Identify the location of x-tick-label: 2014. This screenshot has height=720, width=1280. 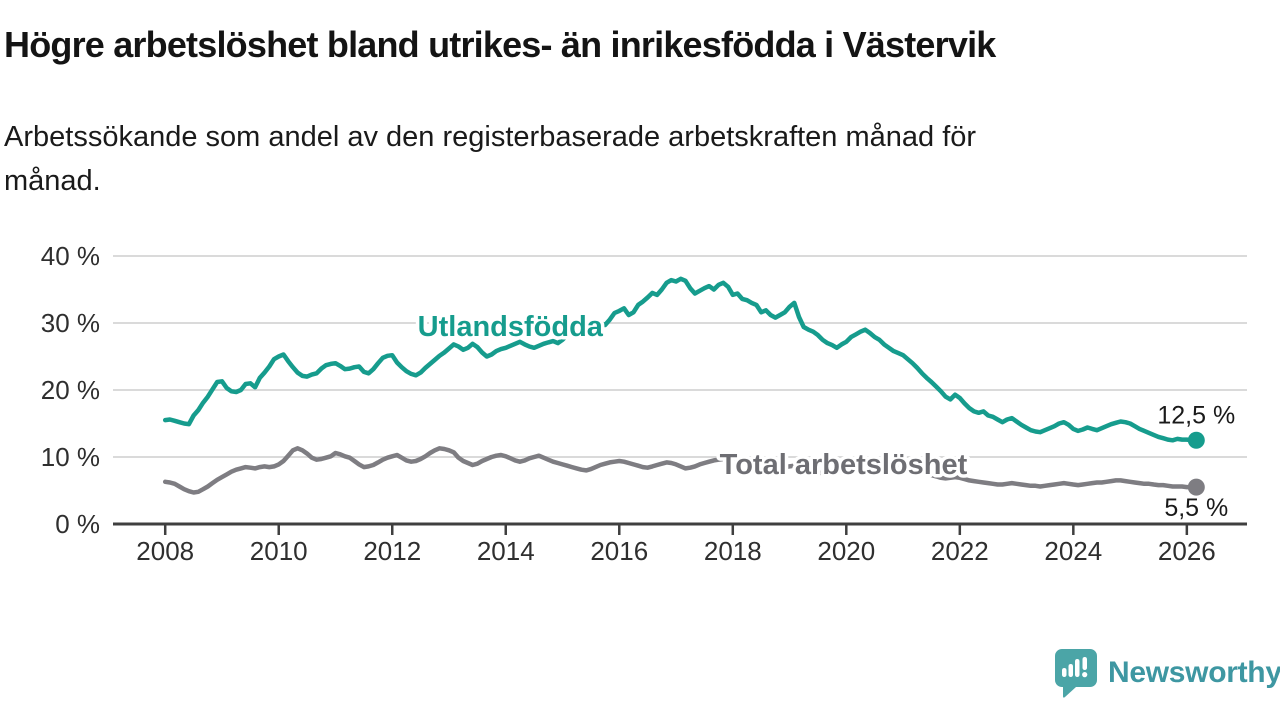
(506, 551).